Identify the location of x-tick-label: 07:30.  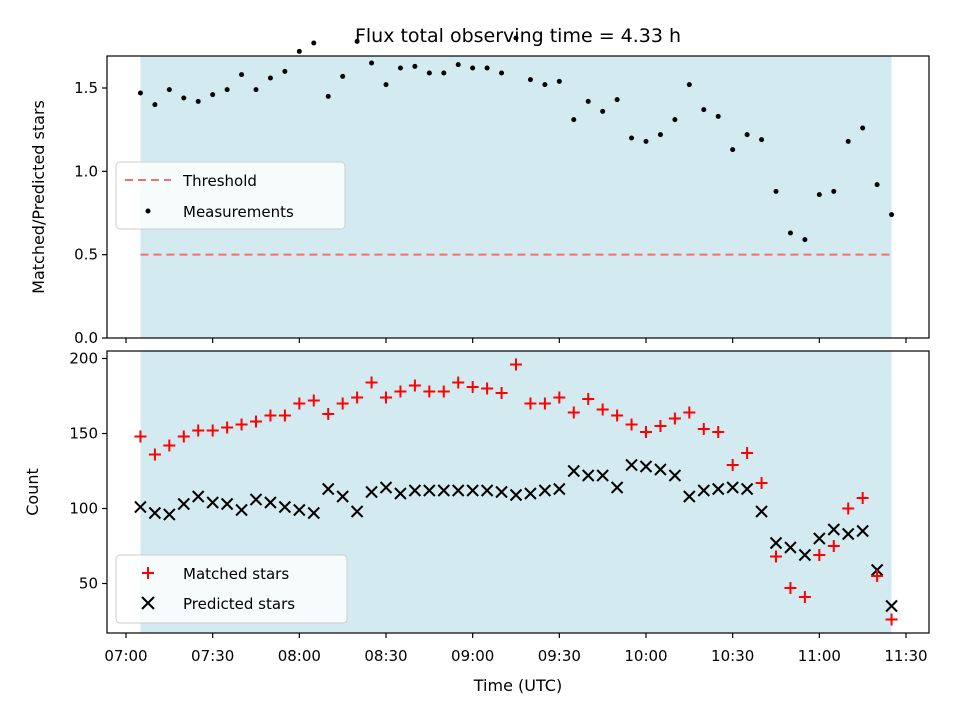
(212, 656).